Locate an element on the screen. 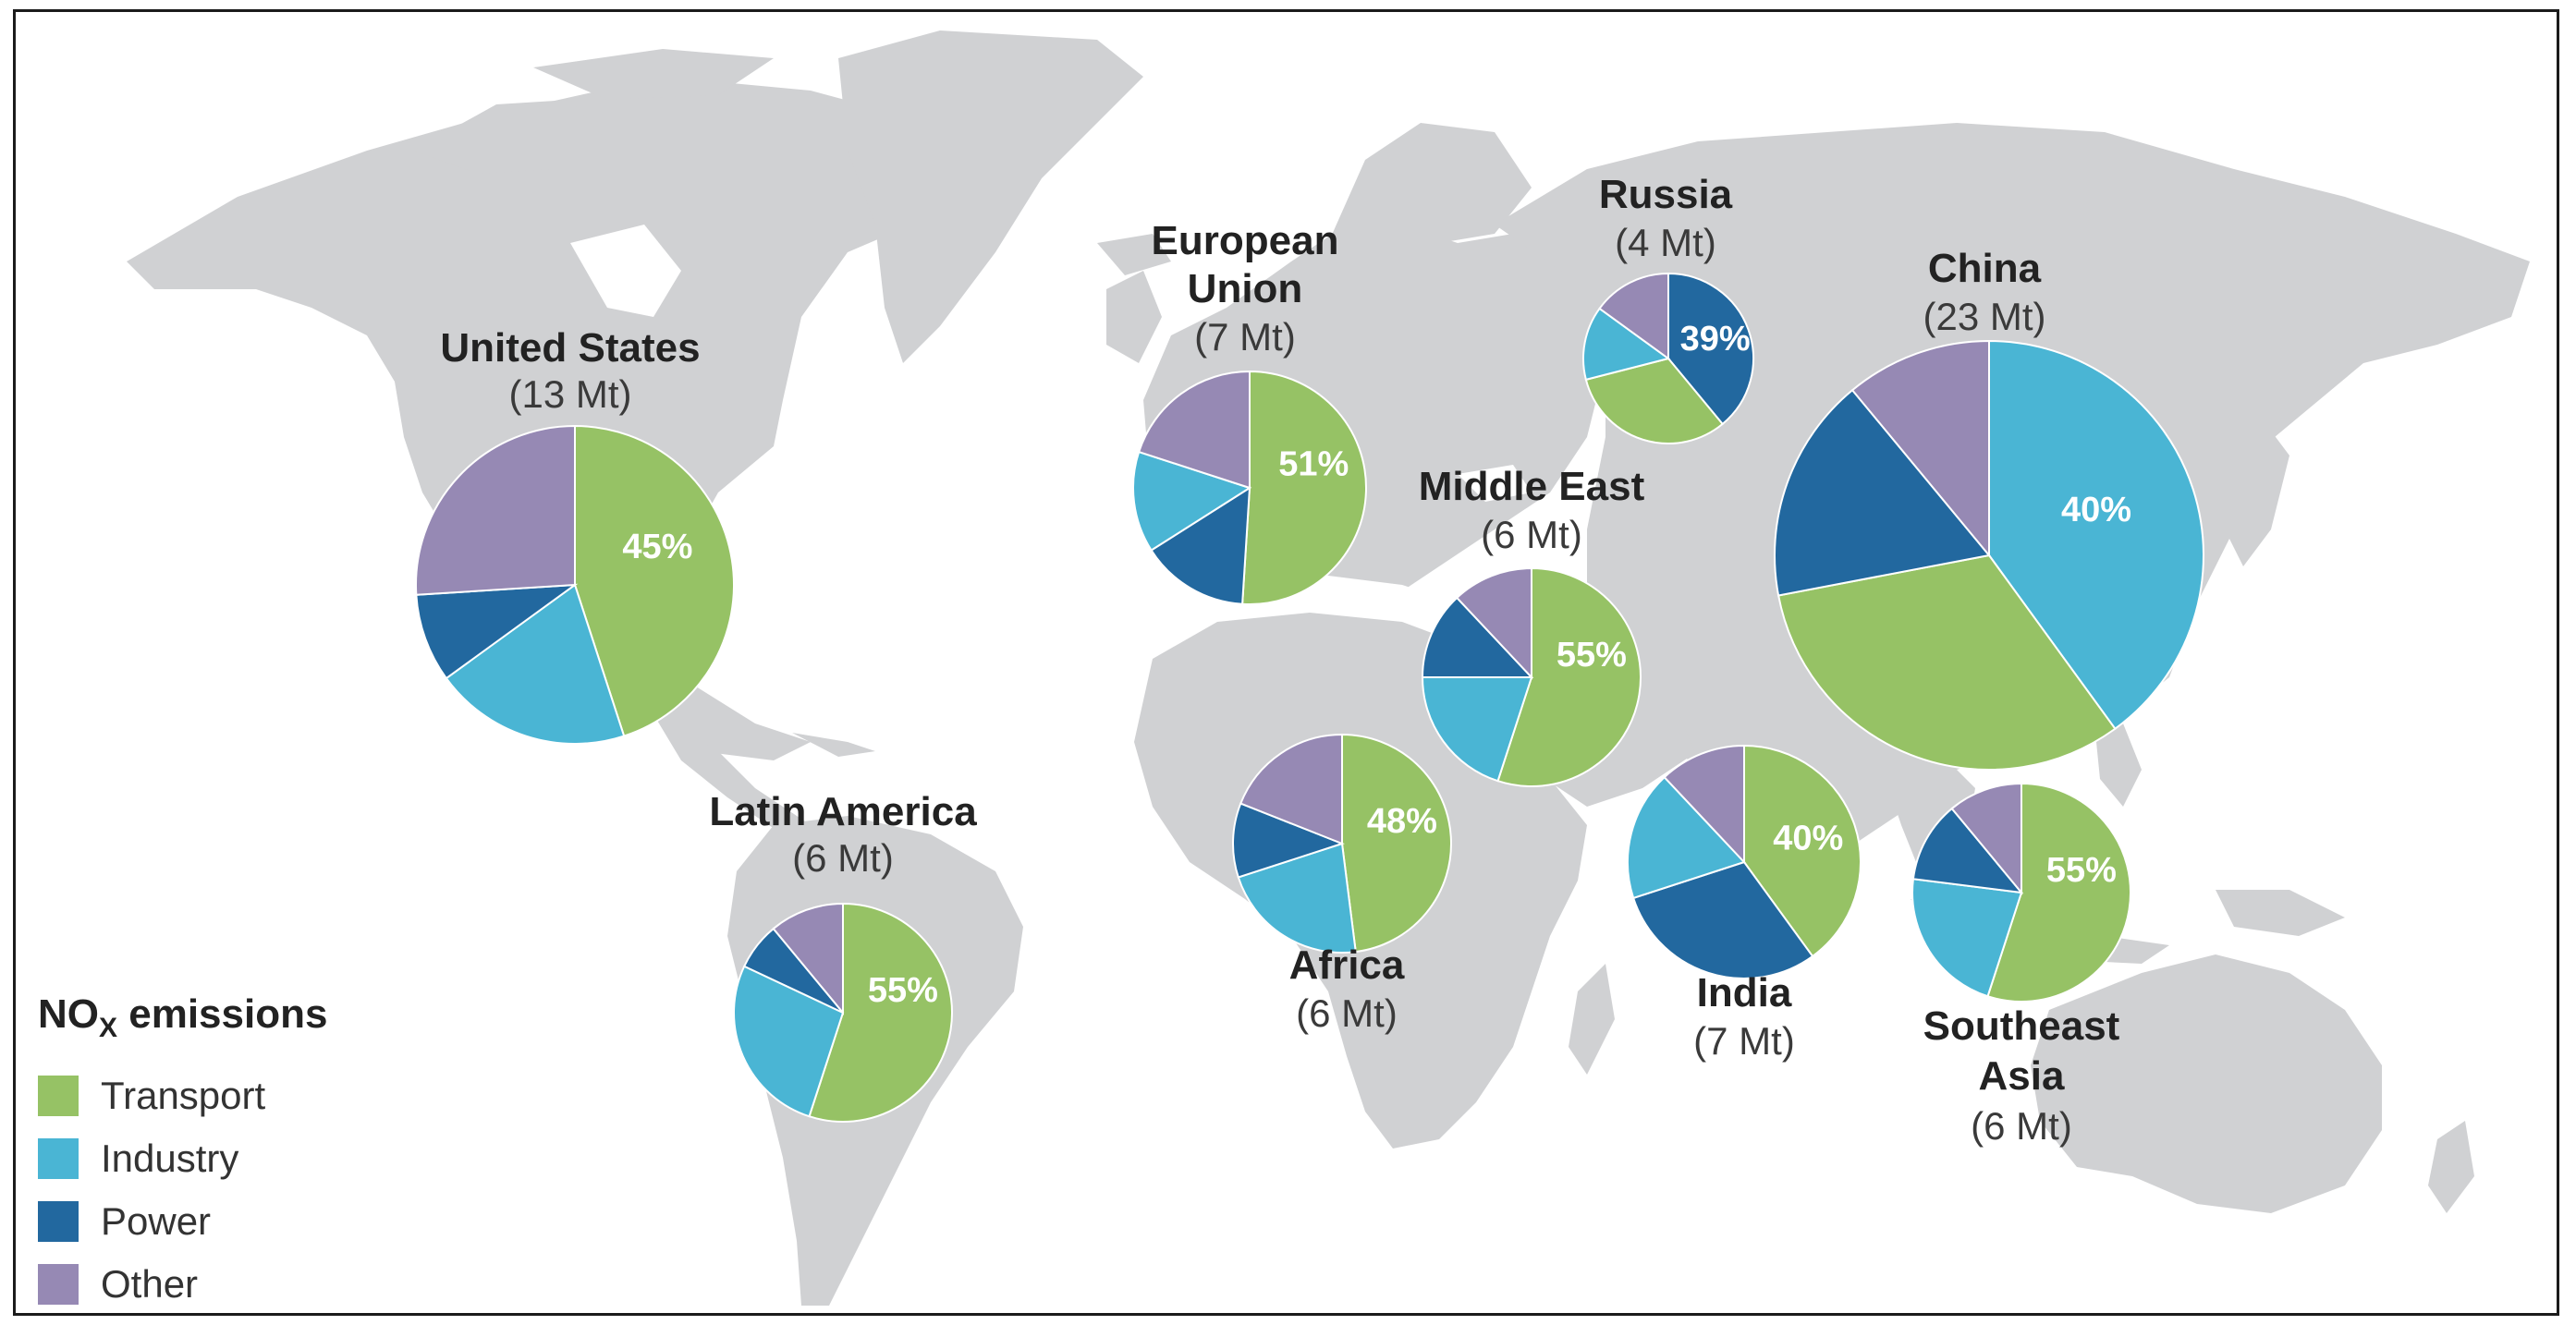  region-name-european-union-line1: European is located at coordinates (1245, 240).